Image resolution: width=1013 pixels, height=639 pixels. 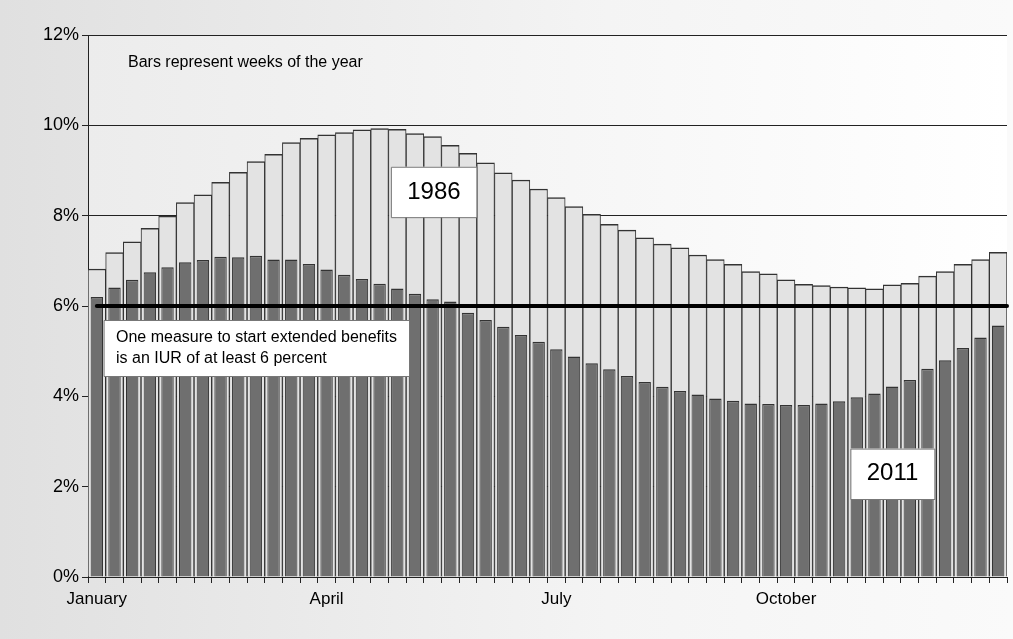 What do you see at coordinates (60, 124) in the screenshot?
I see `y-tick-label: 10%` at bounding box center [60, 124].